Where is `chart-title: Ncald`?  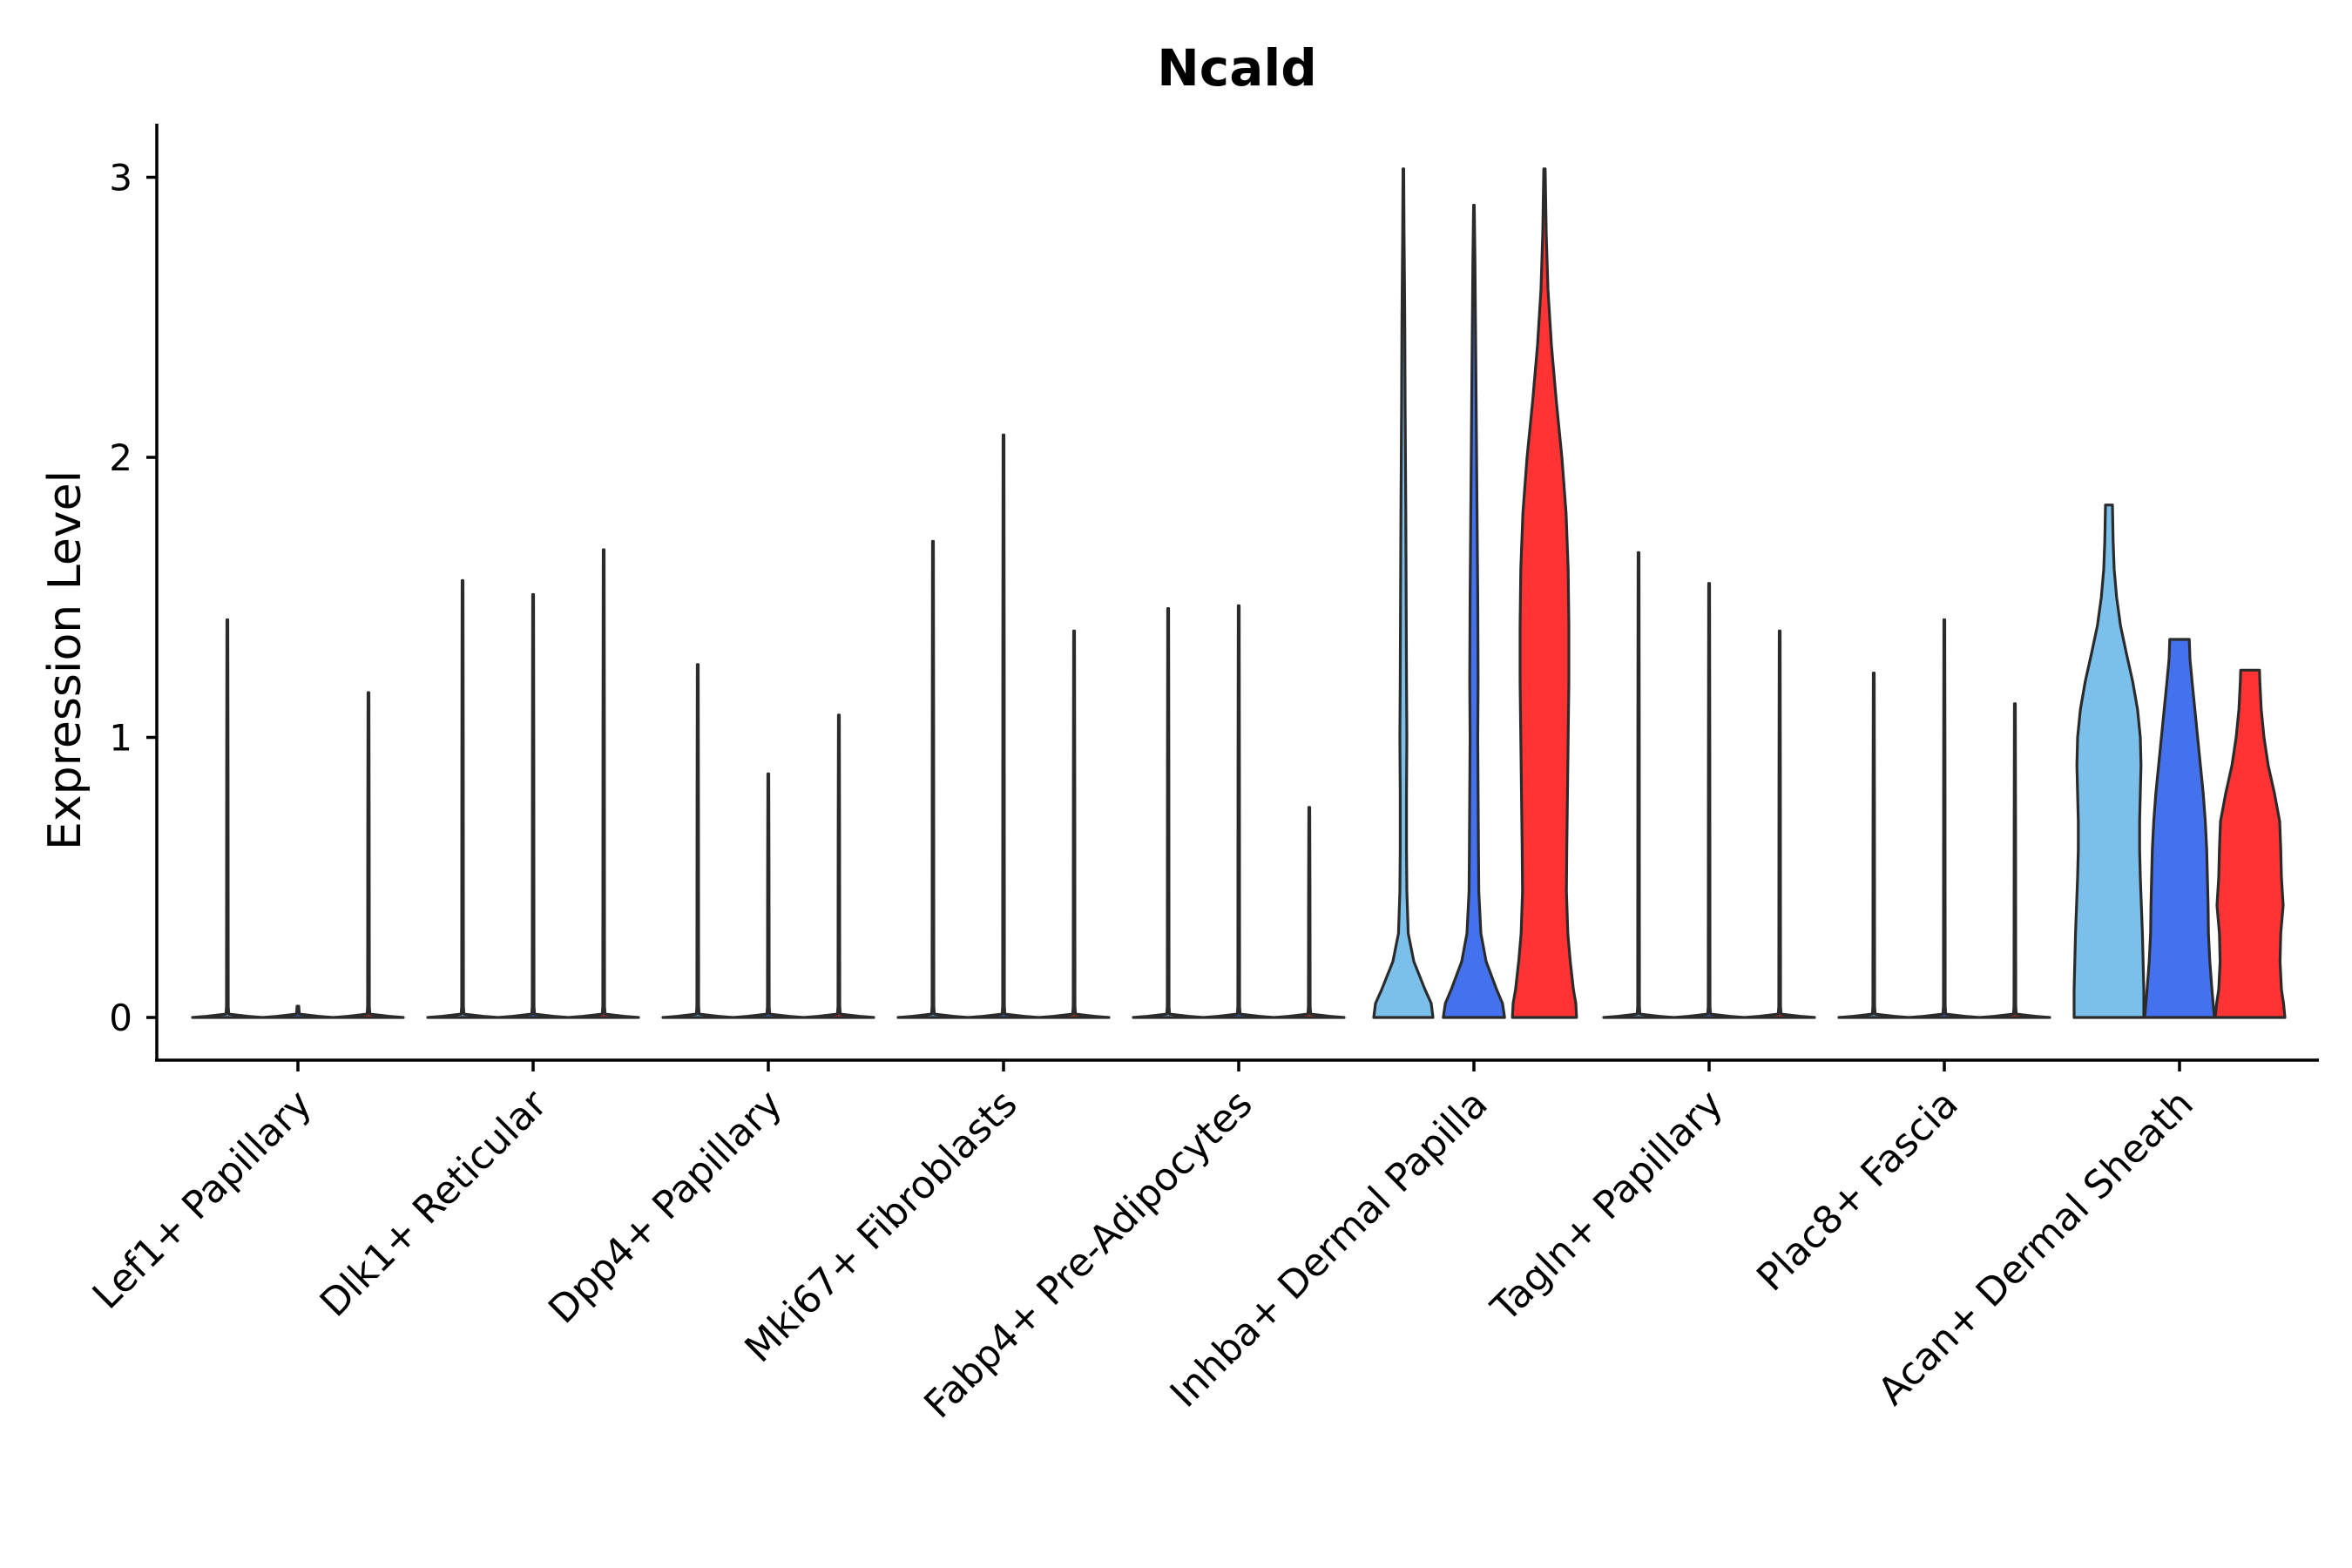 chart-title: Ncald is located at coordinates (1236, 68).